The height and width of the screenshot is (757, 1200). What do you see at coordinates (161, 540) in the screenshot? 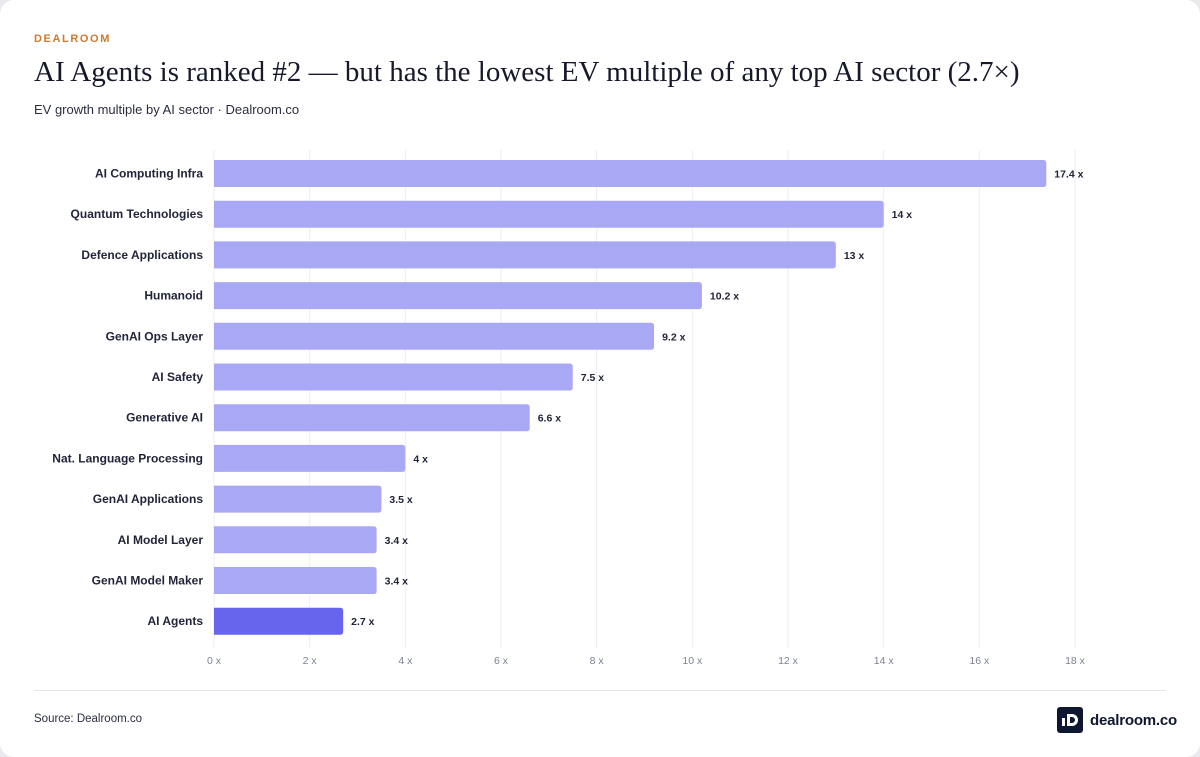
I see `category-label: AI Model Layer` at bounding box center [161, 540].